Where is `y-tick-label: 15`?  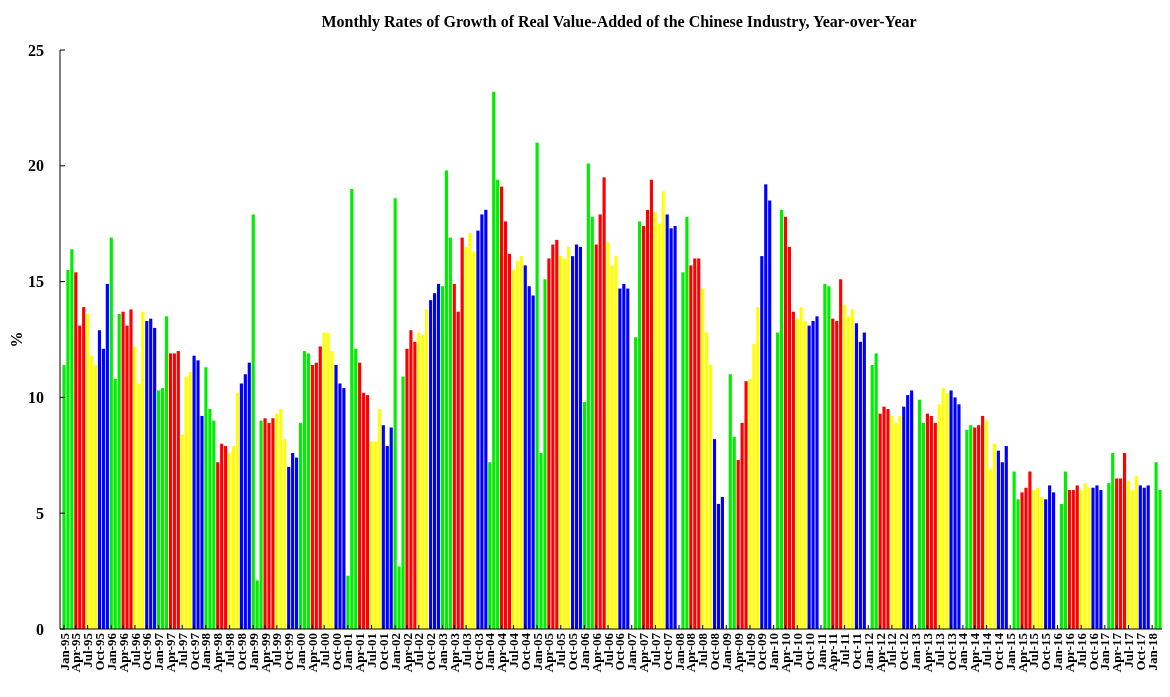 y-tick-label: 15 is located at coordinates (36, 282).